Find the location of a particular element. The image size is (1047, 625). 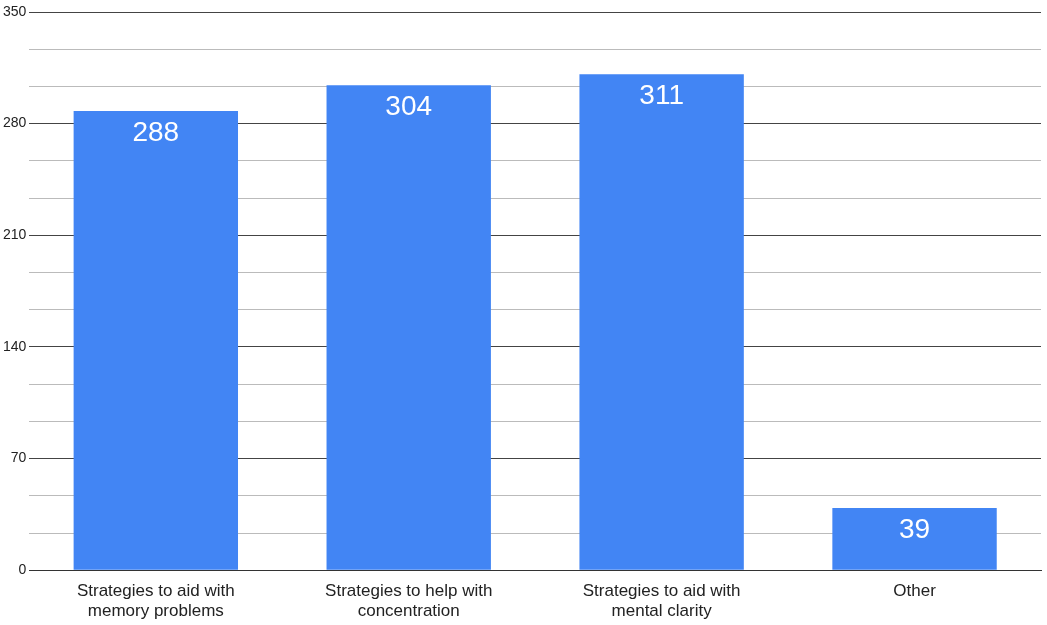

y-tick-label: 210 is located at coordinates (15, 234).